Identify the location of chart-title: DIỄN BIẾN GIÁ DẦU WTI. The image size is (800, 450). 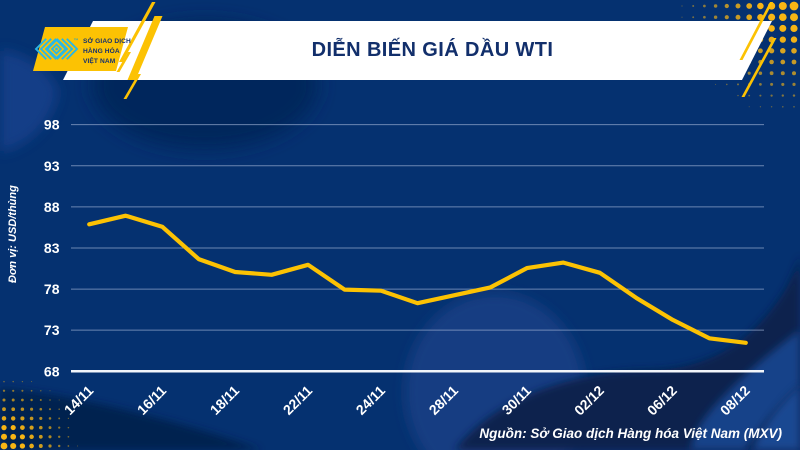
(432, 50).